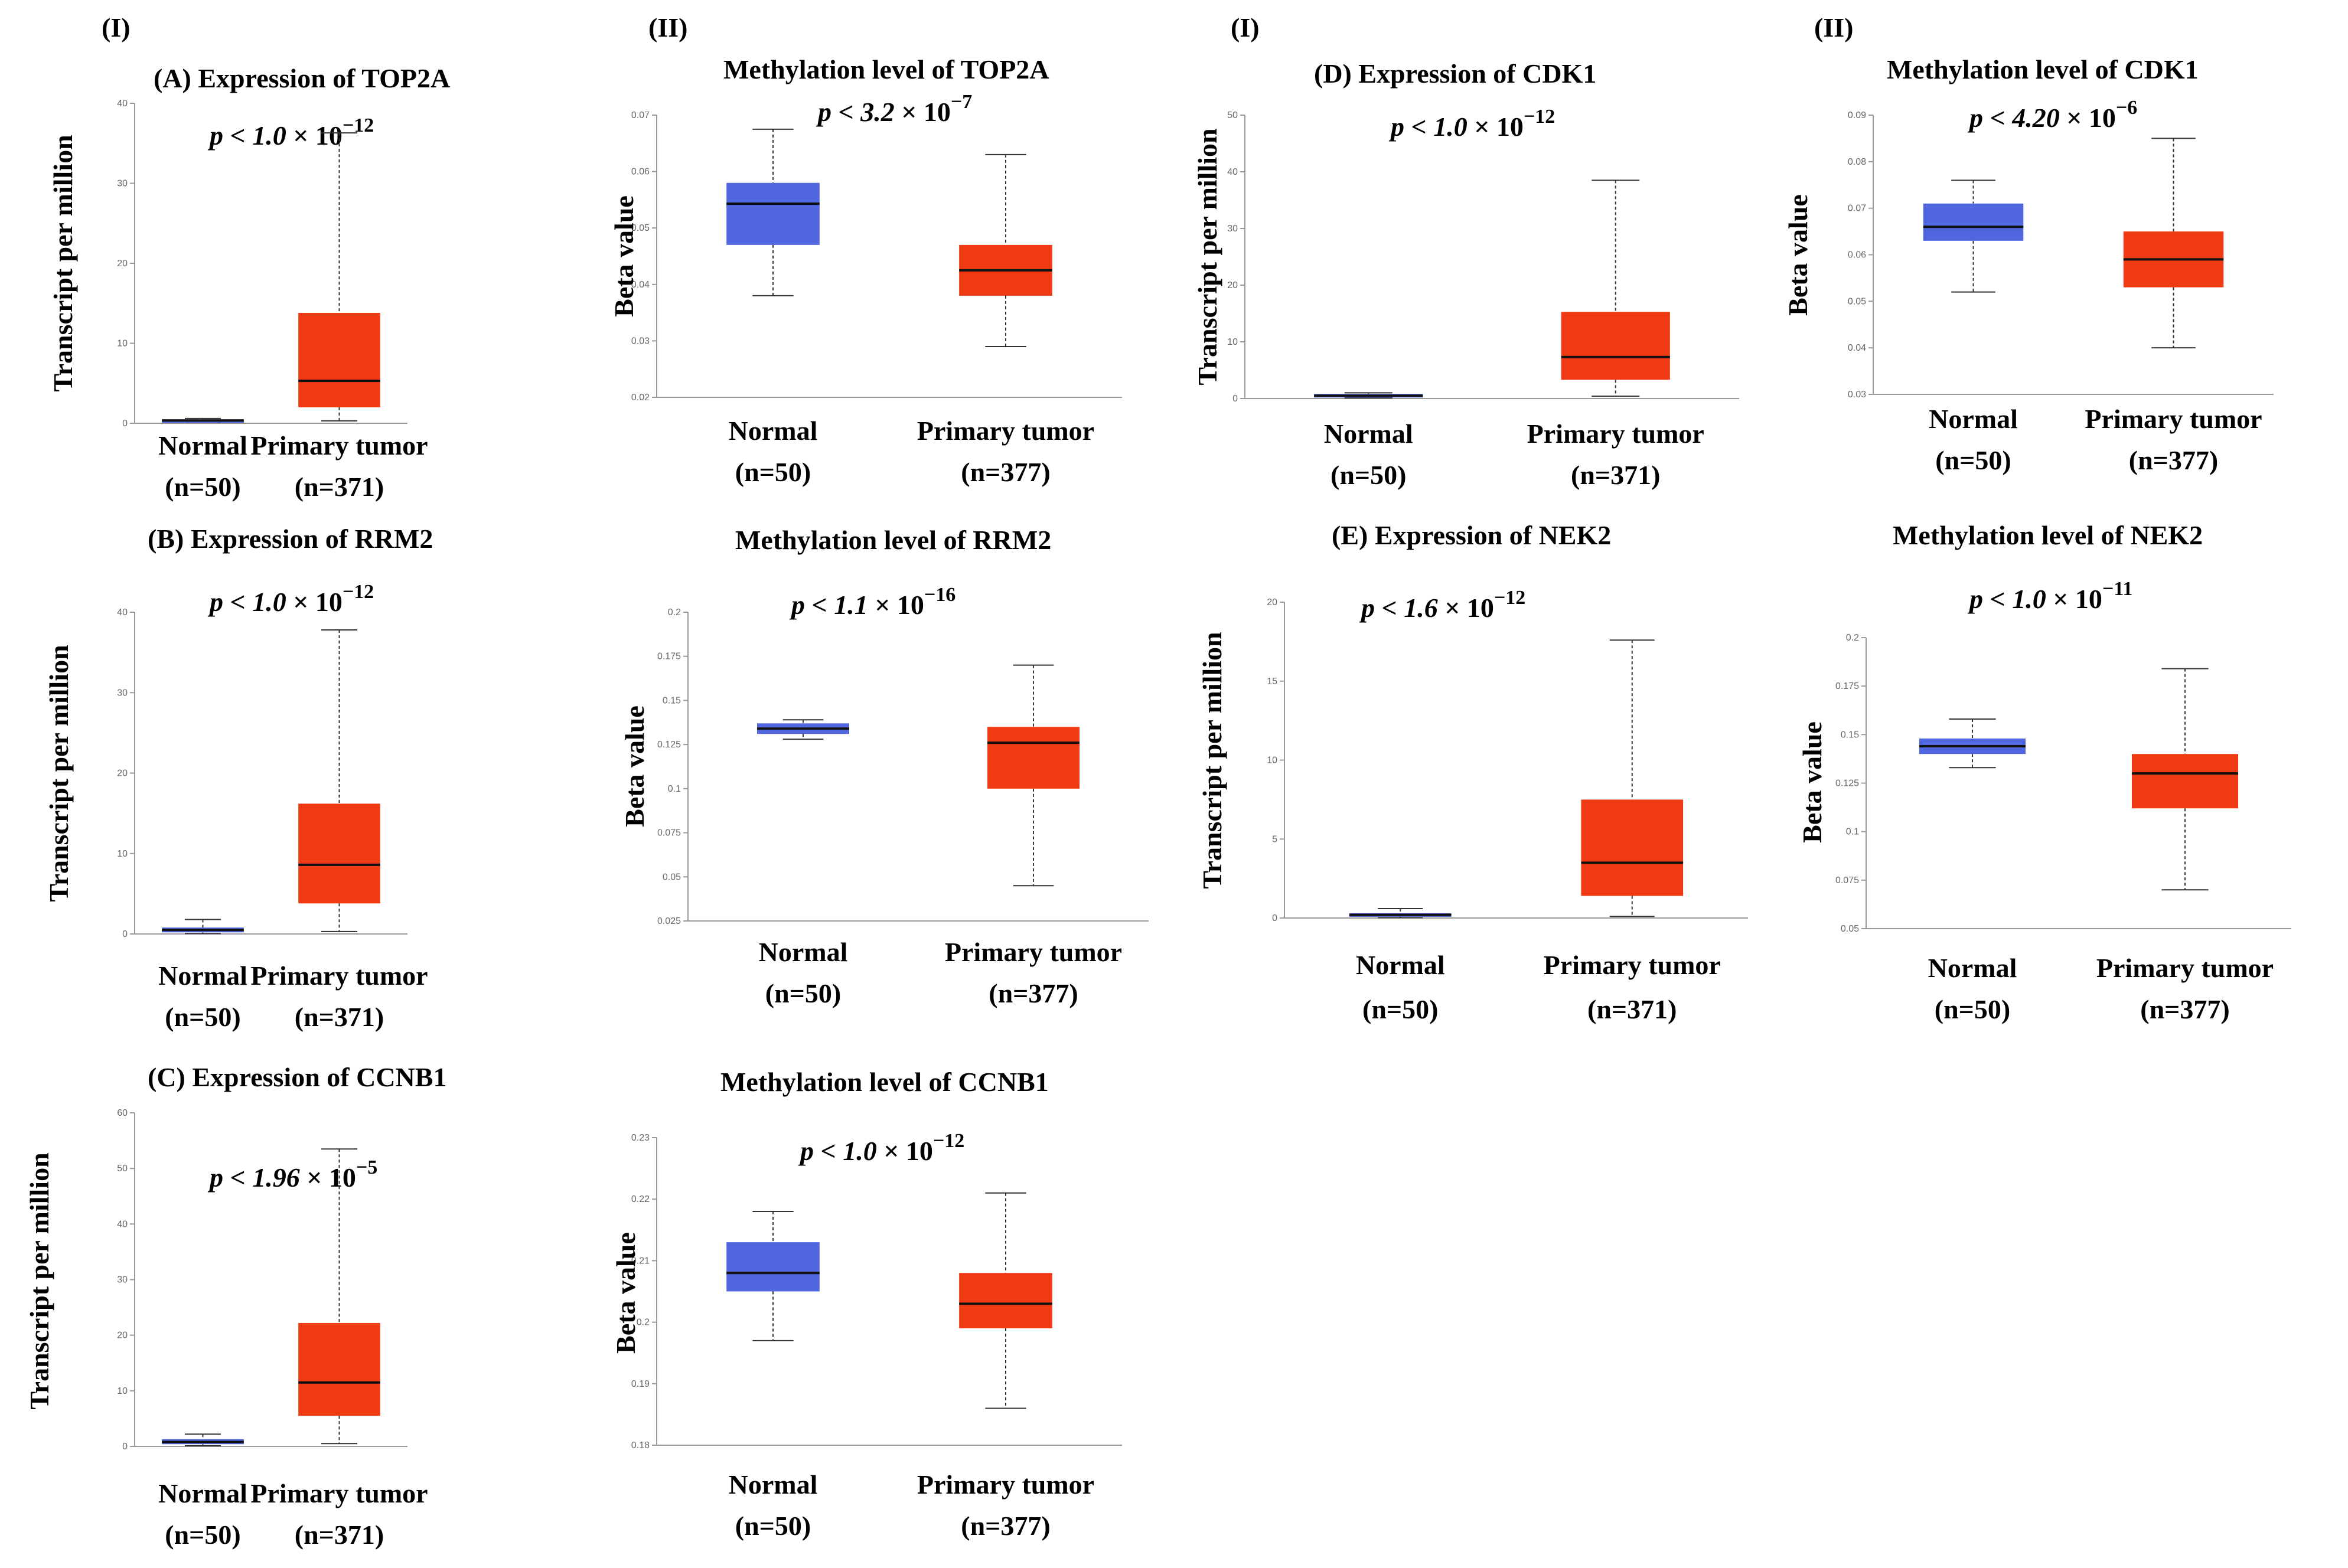 The width and height of the screenshot is (2348, 1568). I want to click on p-value-prefix: p < 3.2, so click(859, 112).